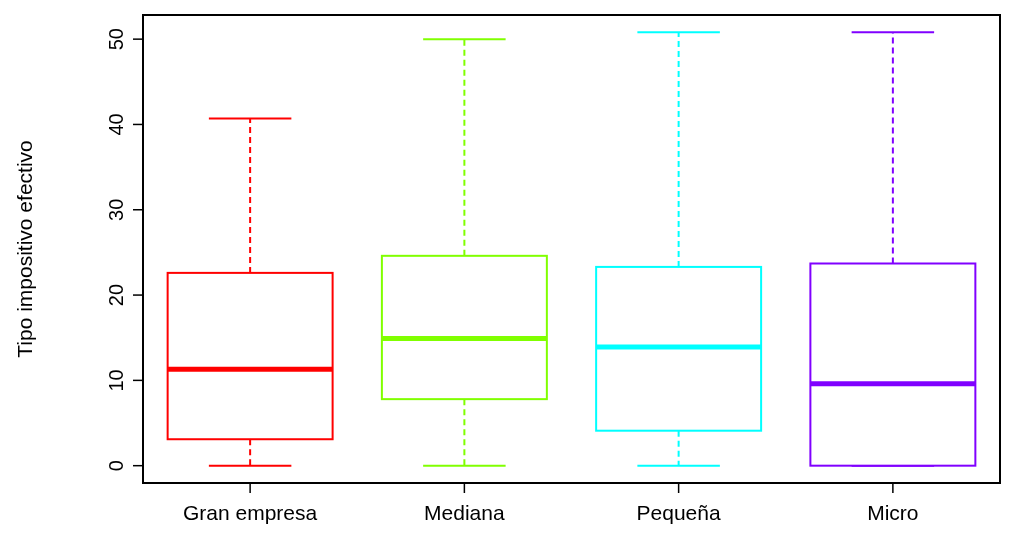  Describe the element at coordinates (893, 512) in the screenshot. I see `x-tick-label: Micro` at that location.